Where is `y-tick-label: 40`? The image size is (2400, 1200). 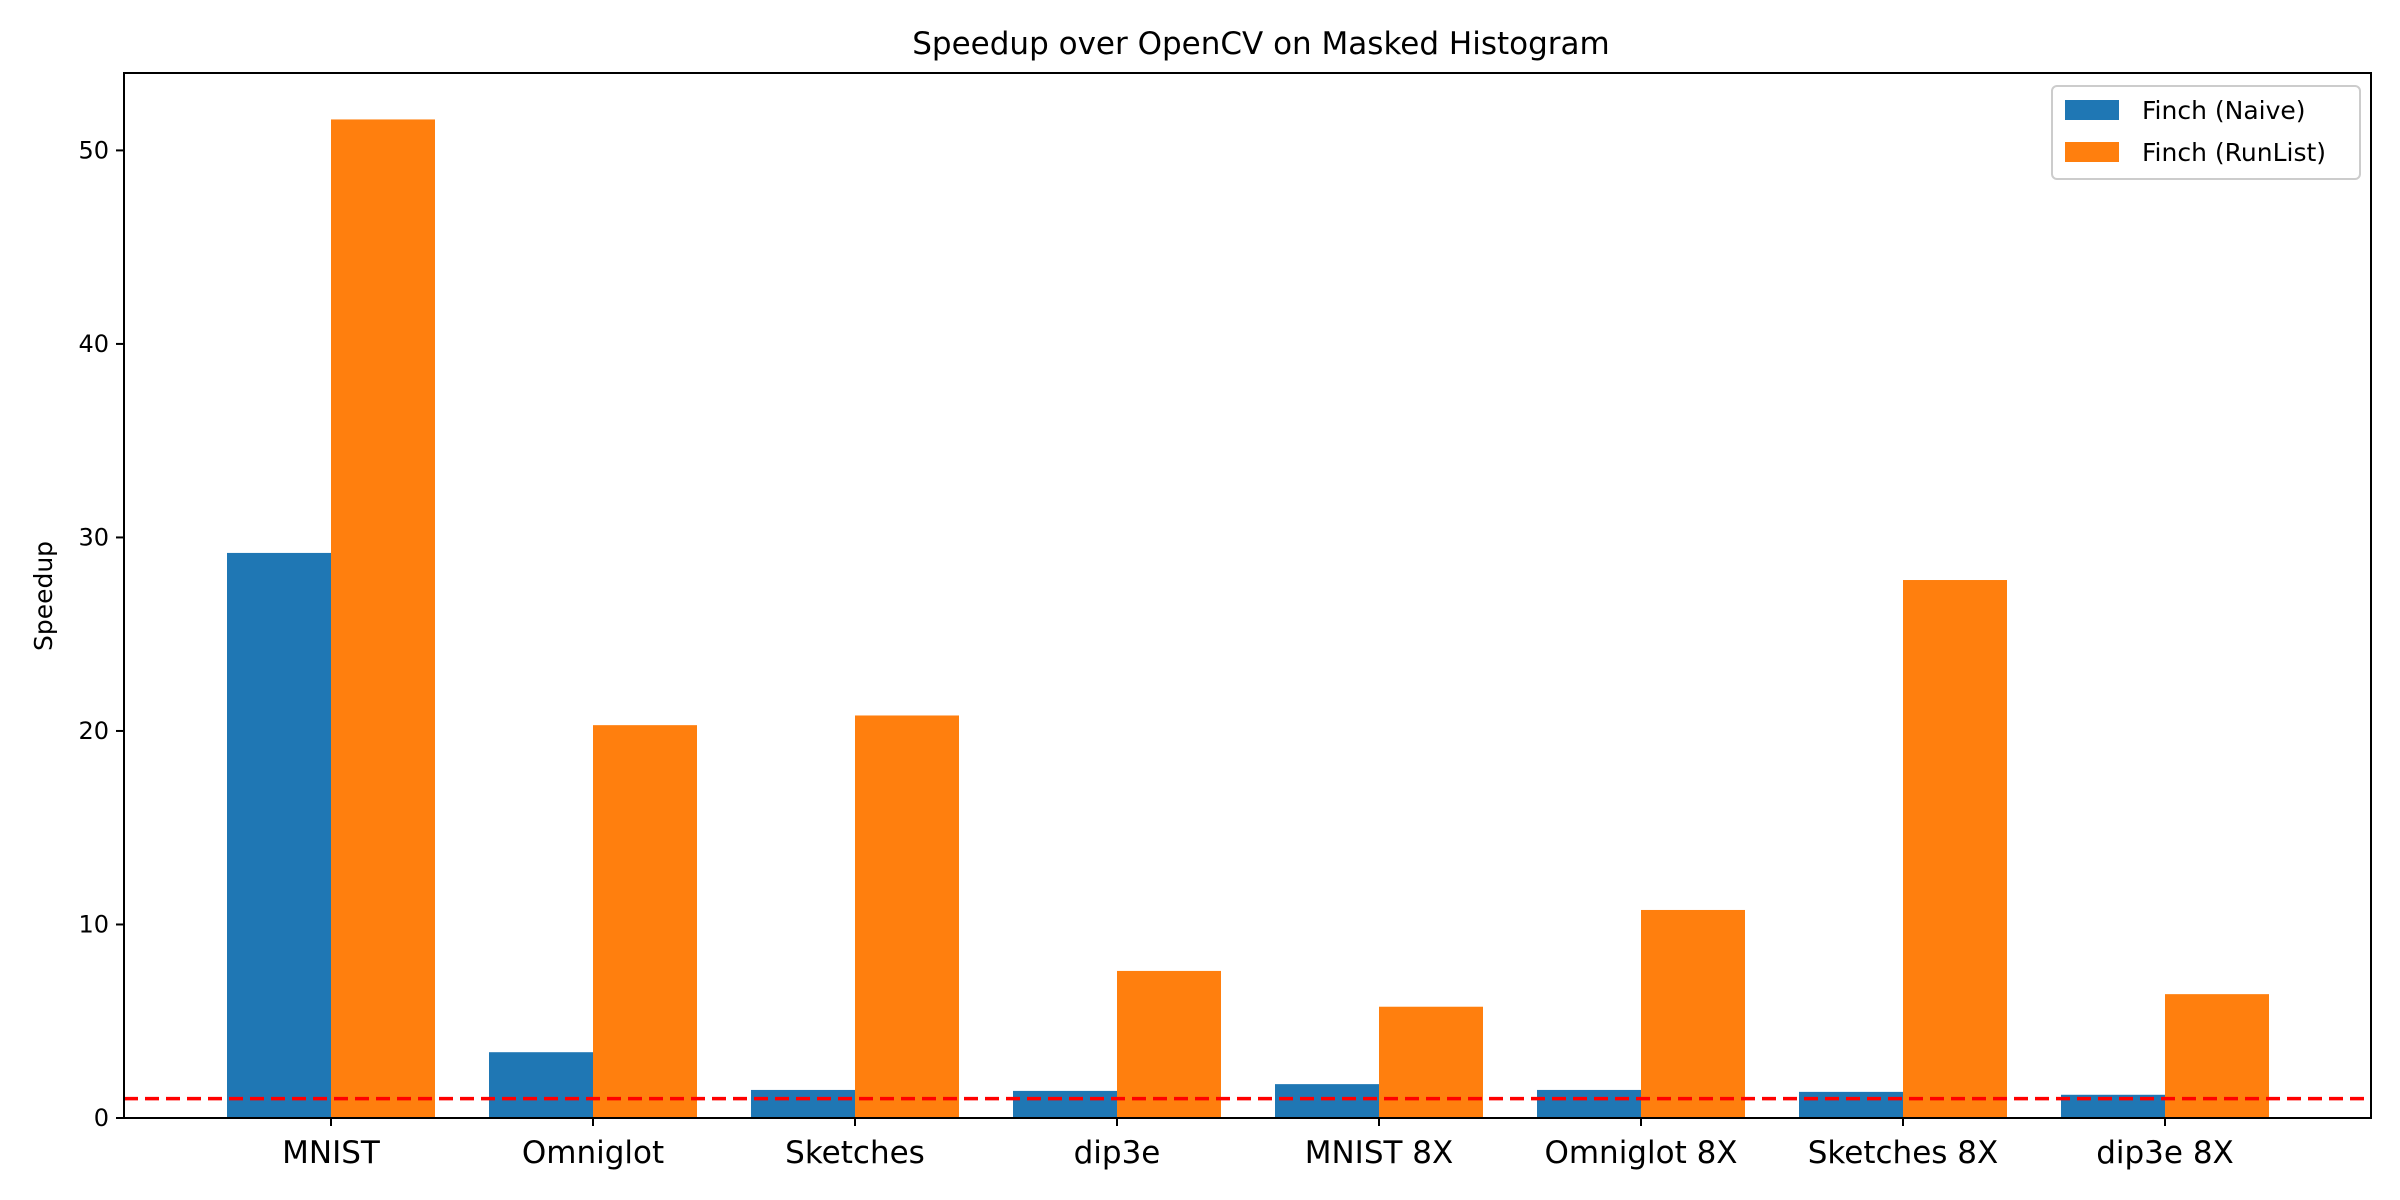
y-tick-label: 40 is located at coordinates (93, 344).